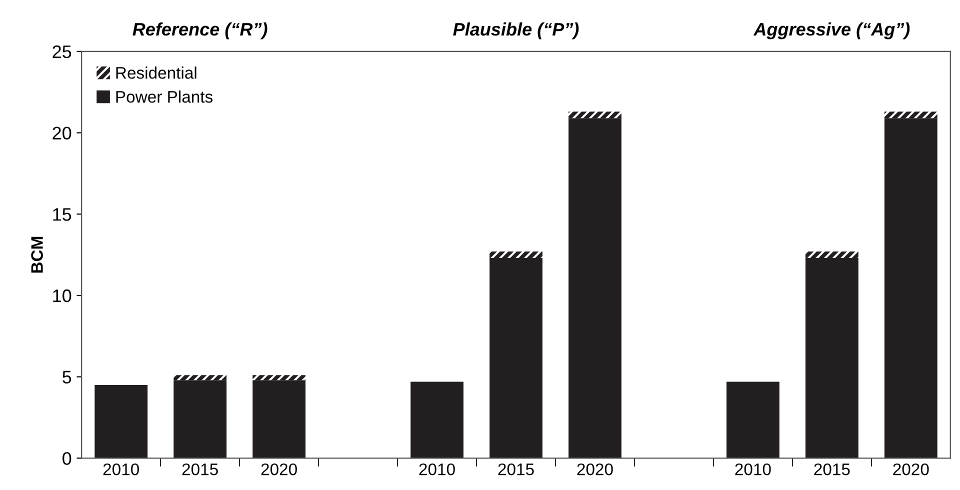 The width and height of the screenshot is (960, 490). What do you see at coordinates (62, 51) in the screenshot?
I see `y-tick-label: 25` at bounding box center [62, 51].